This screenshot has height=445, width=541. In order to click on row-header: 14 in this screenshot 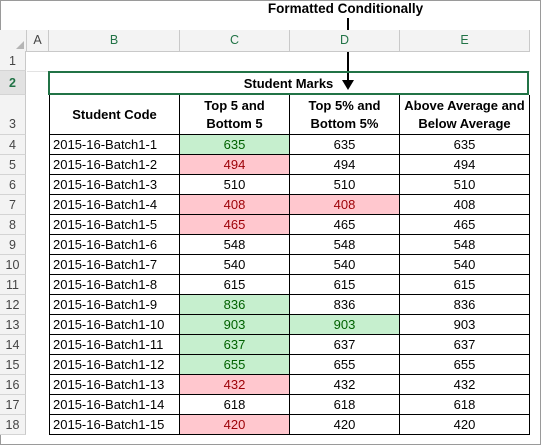, I will do `click(13, 345)`.